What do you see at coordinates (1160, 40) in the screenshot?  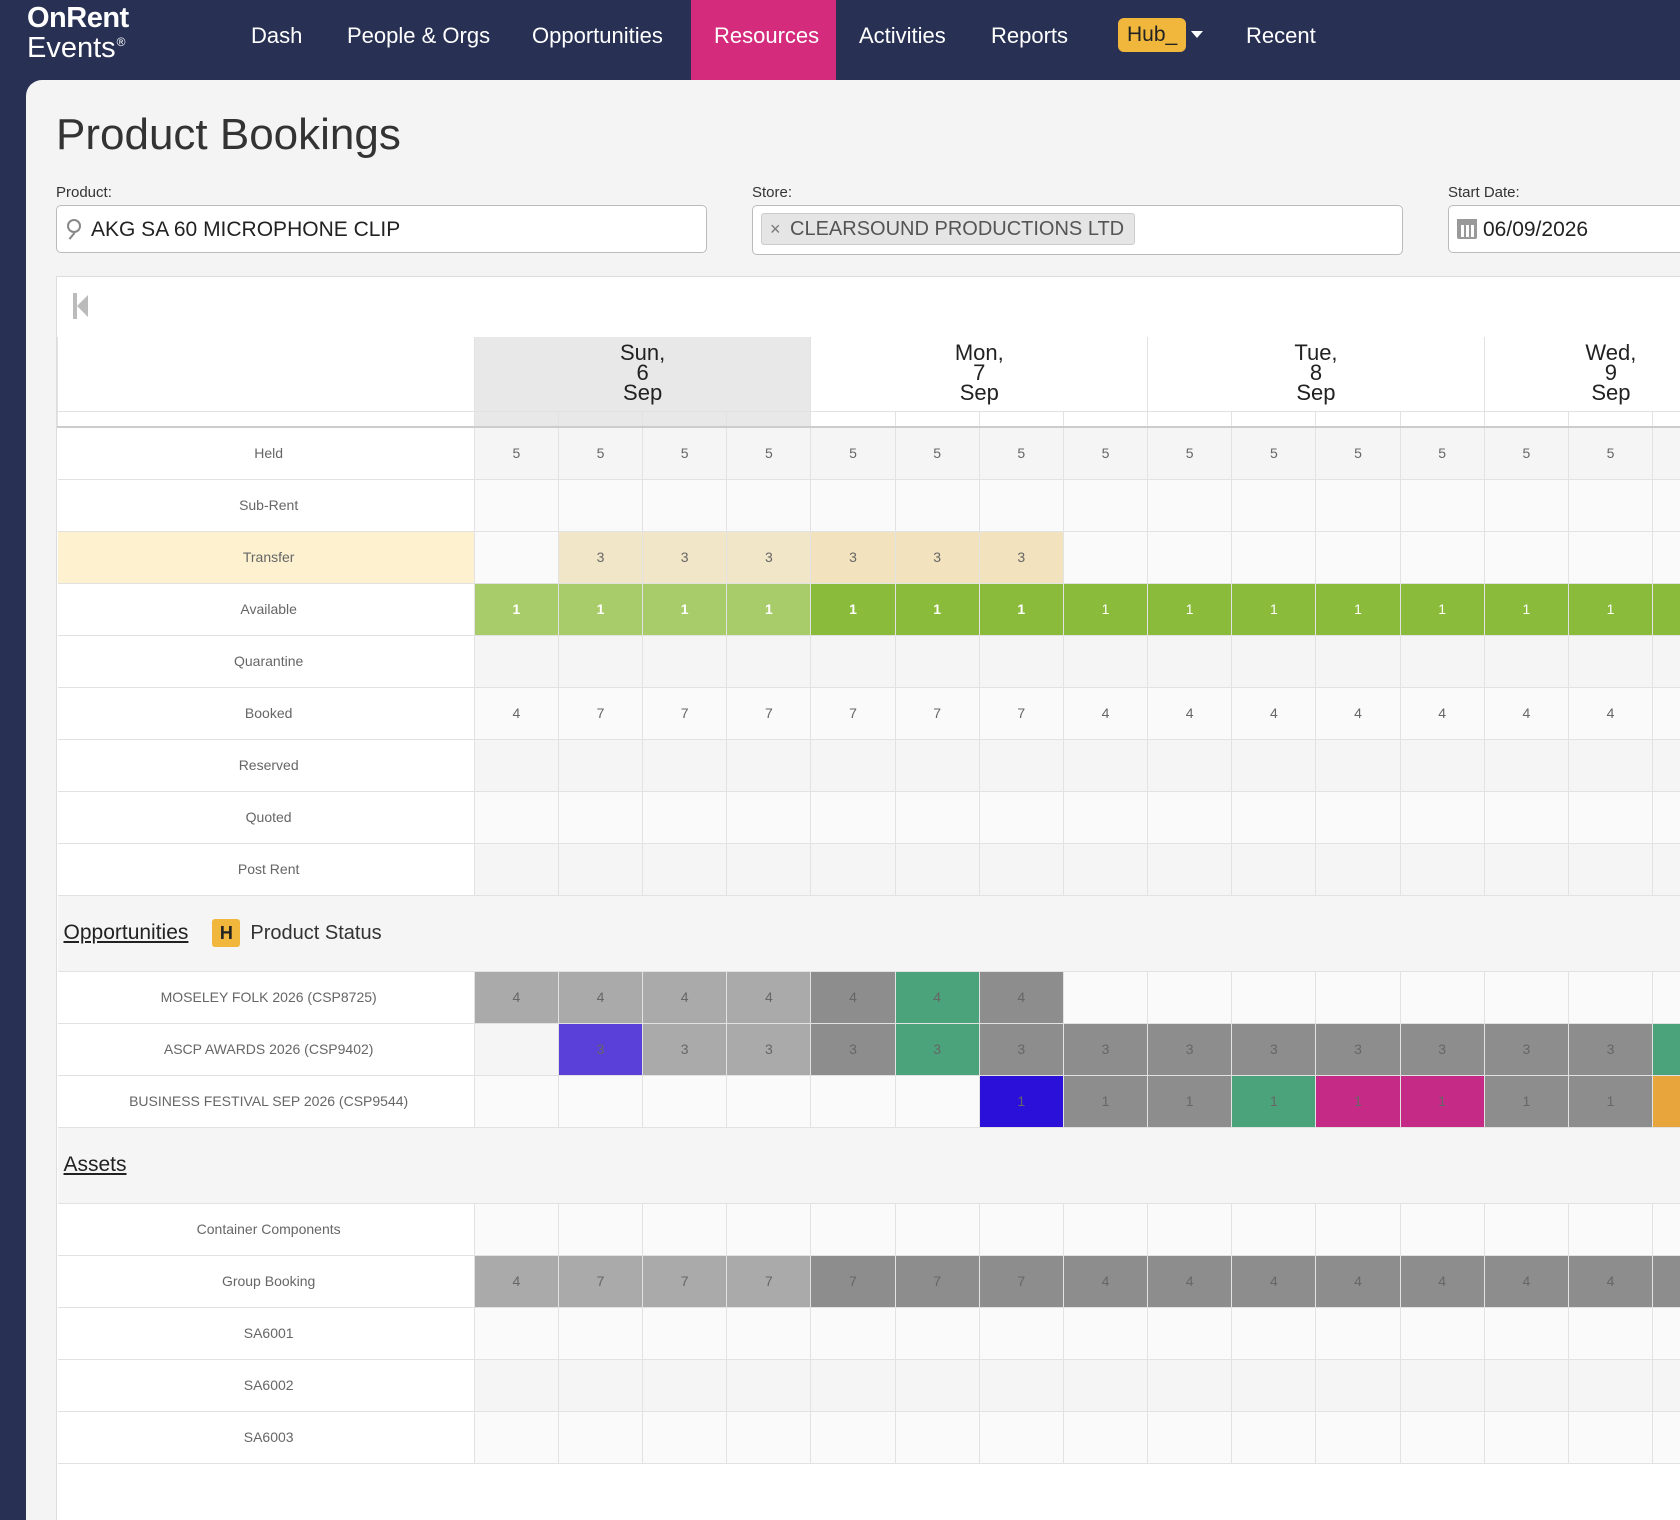 I see `nav-hub: Hub_` at bounding box center [1160, 40].